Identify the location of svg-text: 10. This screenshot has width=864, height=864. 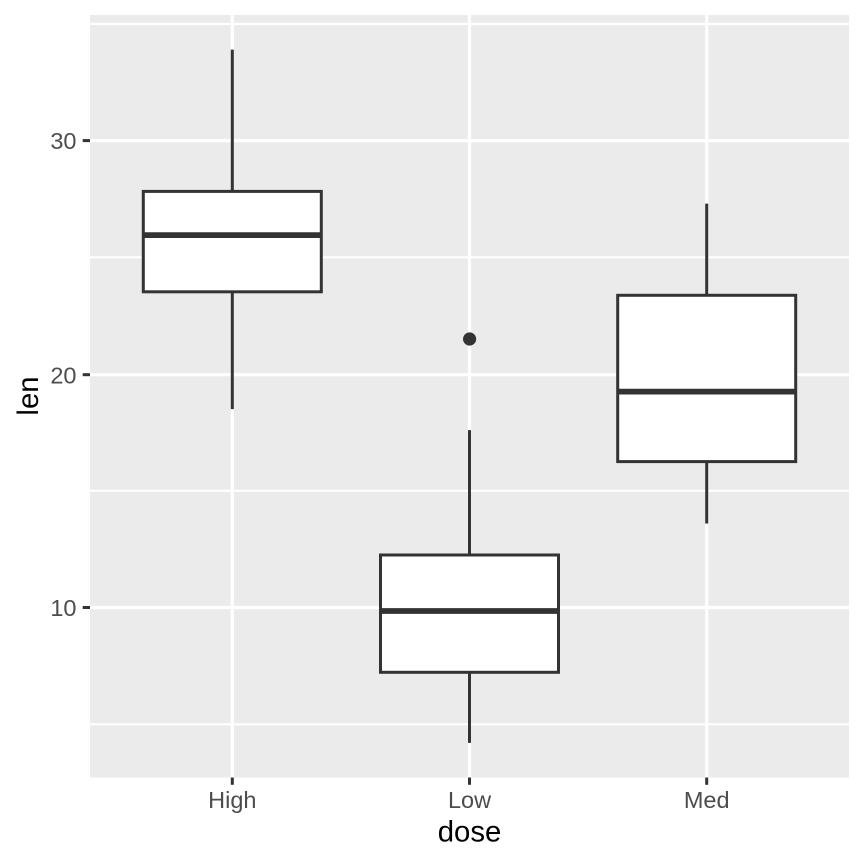
(63, 608).